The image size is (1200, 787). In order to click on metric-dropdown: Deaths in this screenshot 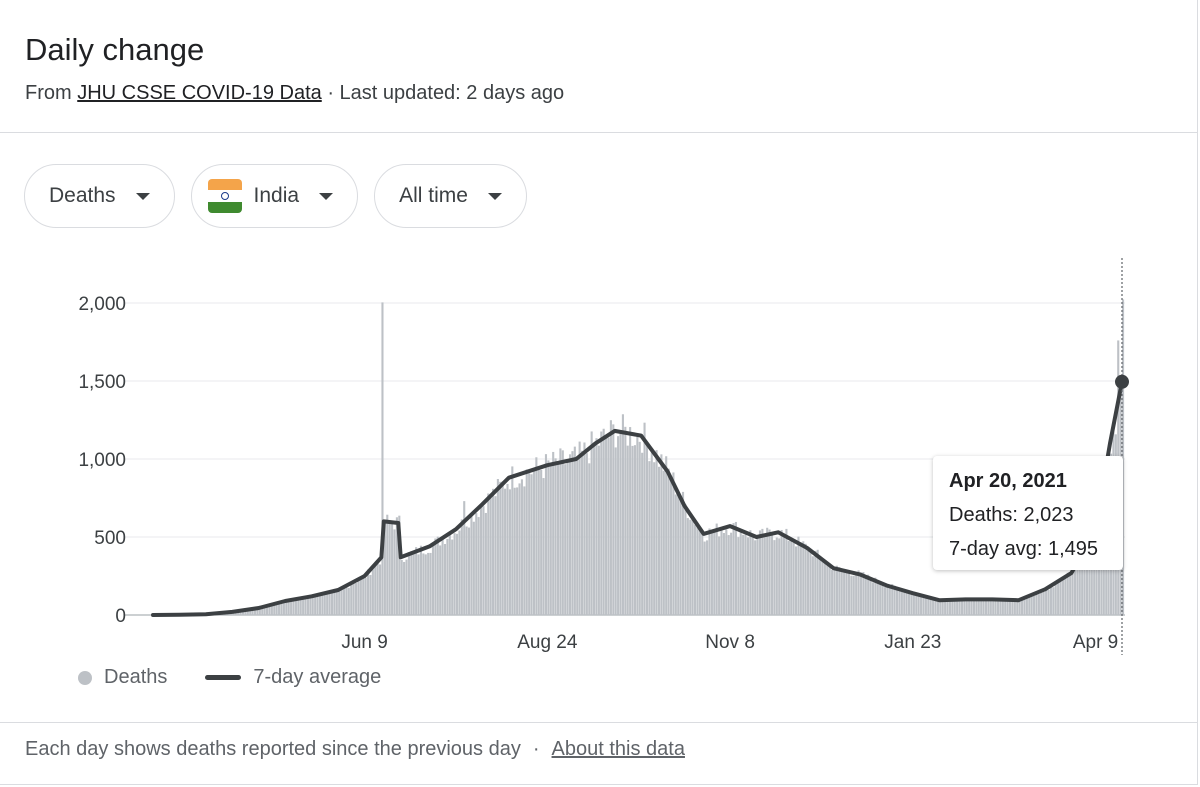, I will do `click(99, 196)`.